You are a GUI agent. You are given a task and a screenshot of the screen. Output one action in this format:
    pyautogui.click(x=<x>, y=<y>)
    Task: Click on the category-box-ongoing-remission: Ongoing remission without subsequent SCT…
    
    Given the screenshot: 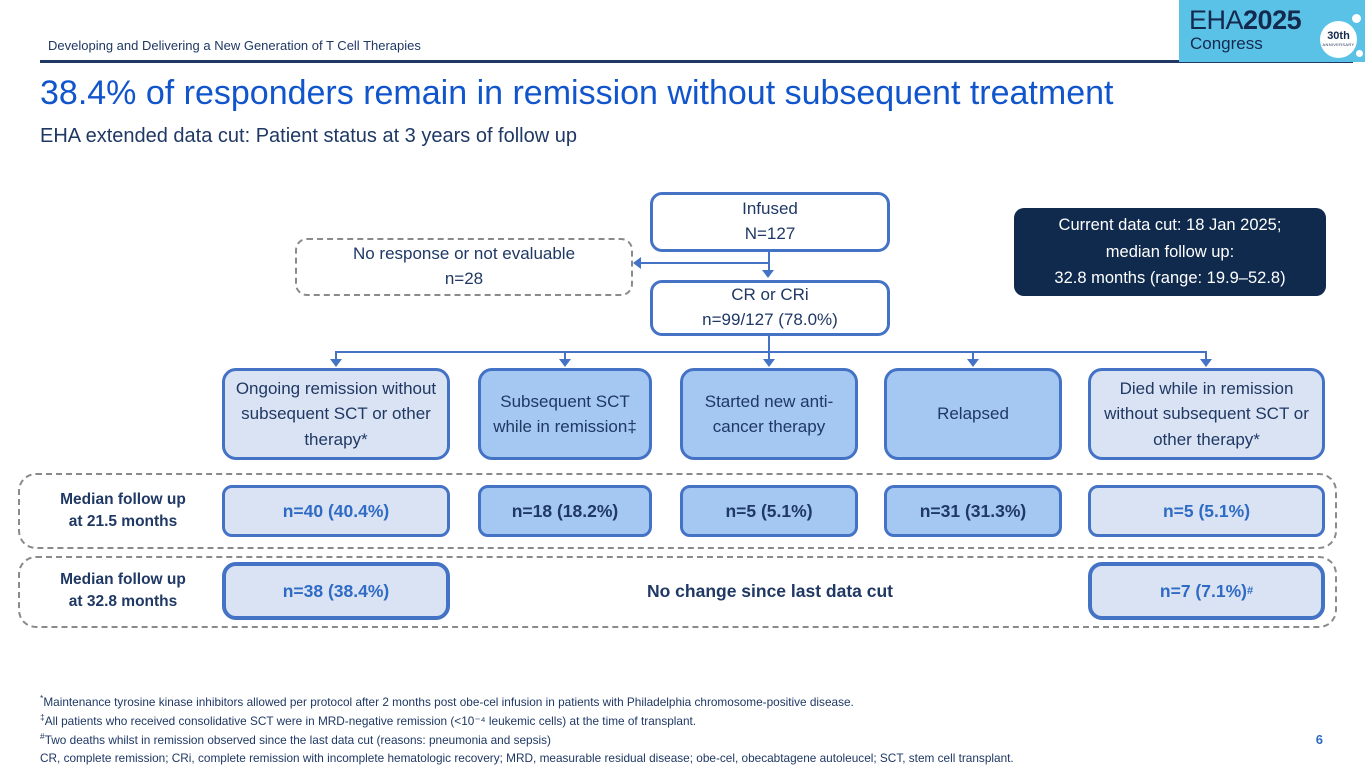 What is the action you would take?
    pyautogui.click(x=336, y=414)
    